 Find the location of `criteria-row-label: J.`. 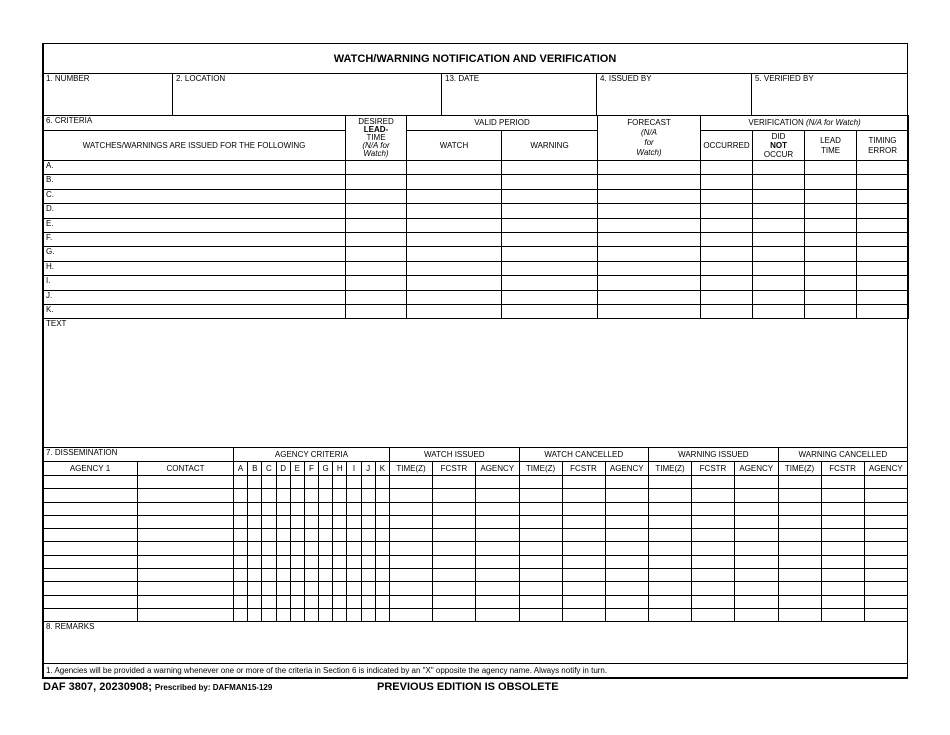

criteria-row-label: J. is located at coordinates (194, 297).